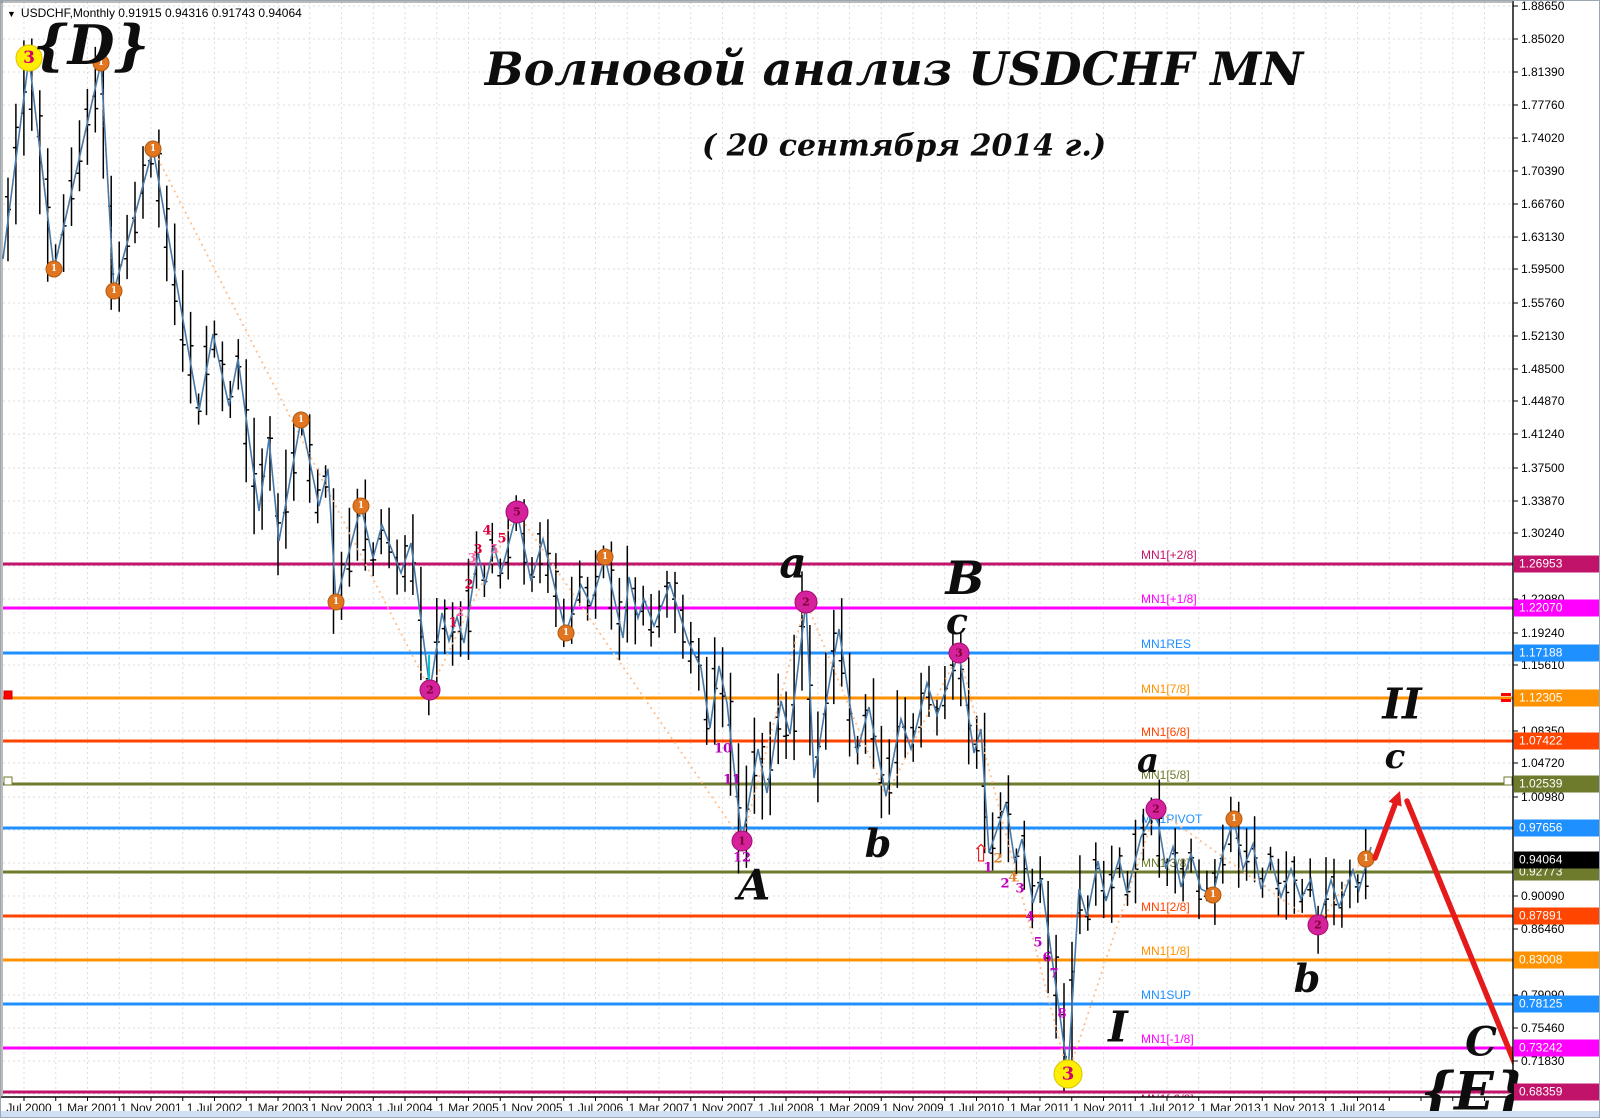  What do you see at coordinates (1543, 1061) in the screenshot?
I see `price-tick: 0.71830` at bounding box center [1543, 1061].